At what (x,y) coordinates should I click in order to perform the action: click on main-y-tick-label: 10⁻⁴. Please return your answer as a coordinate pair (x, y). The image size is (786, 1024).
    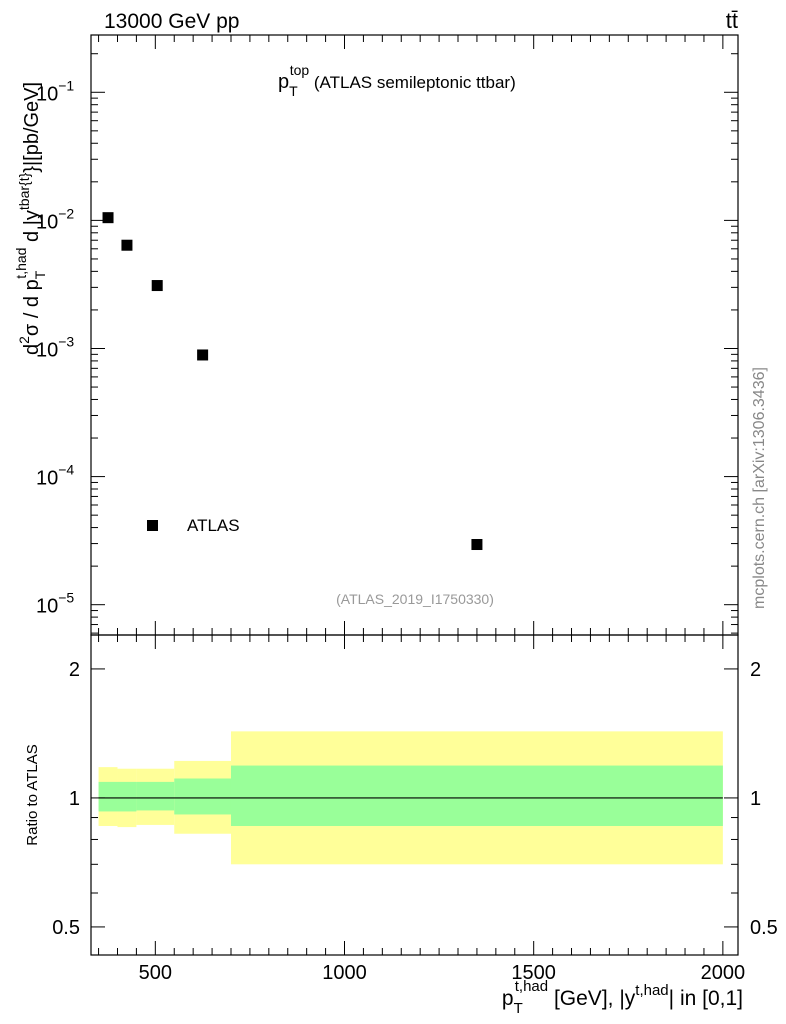
    Looking at the image, I should click on (55, 476).